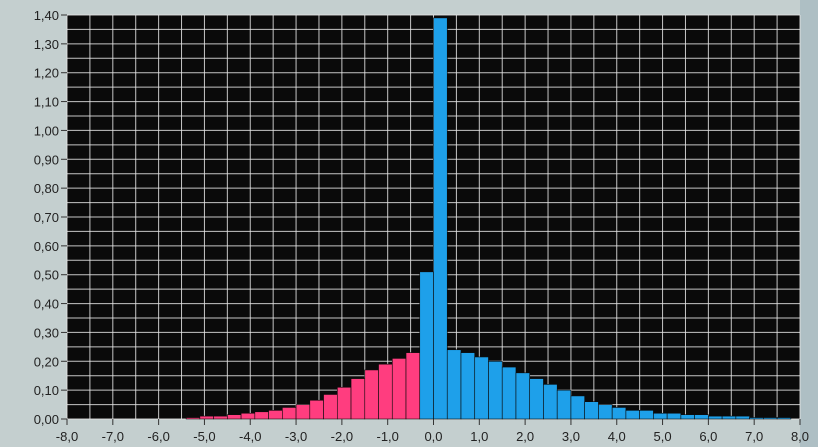  Describe the element at coordinates (754, 436) in the screenshot. I see `x-tick-label: 7,0` at that location.